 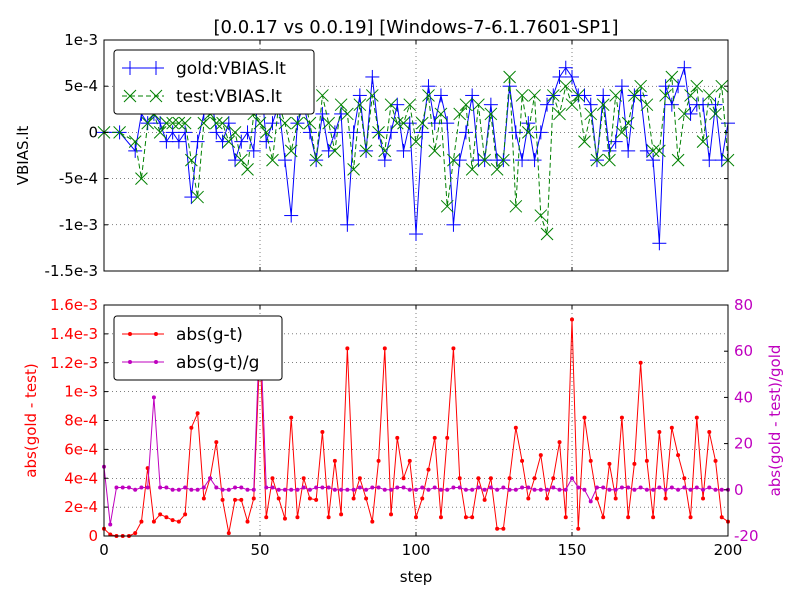 What do you see at coordinates (81, 449) in the screenshot?
I see `y-tick-label: 6e-4` at bounding box center [81, 449].